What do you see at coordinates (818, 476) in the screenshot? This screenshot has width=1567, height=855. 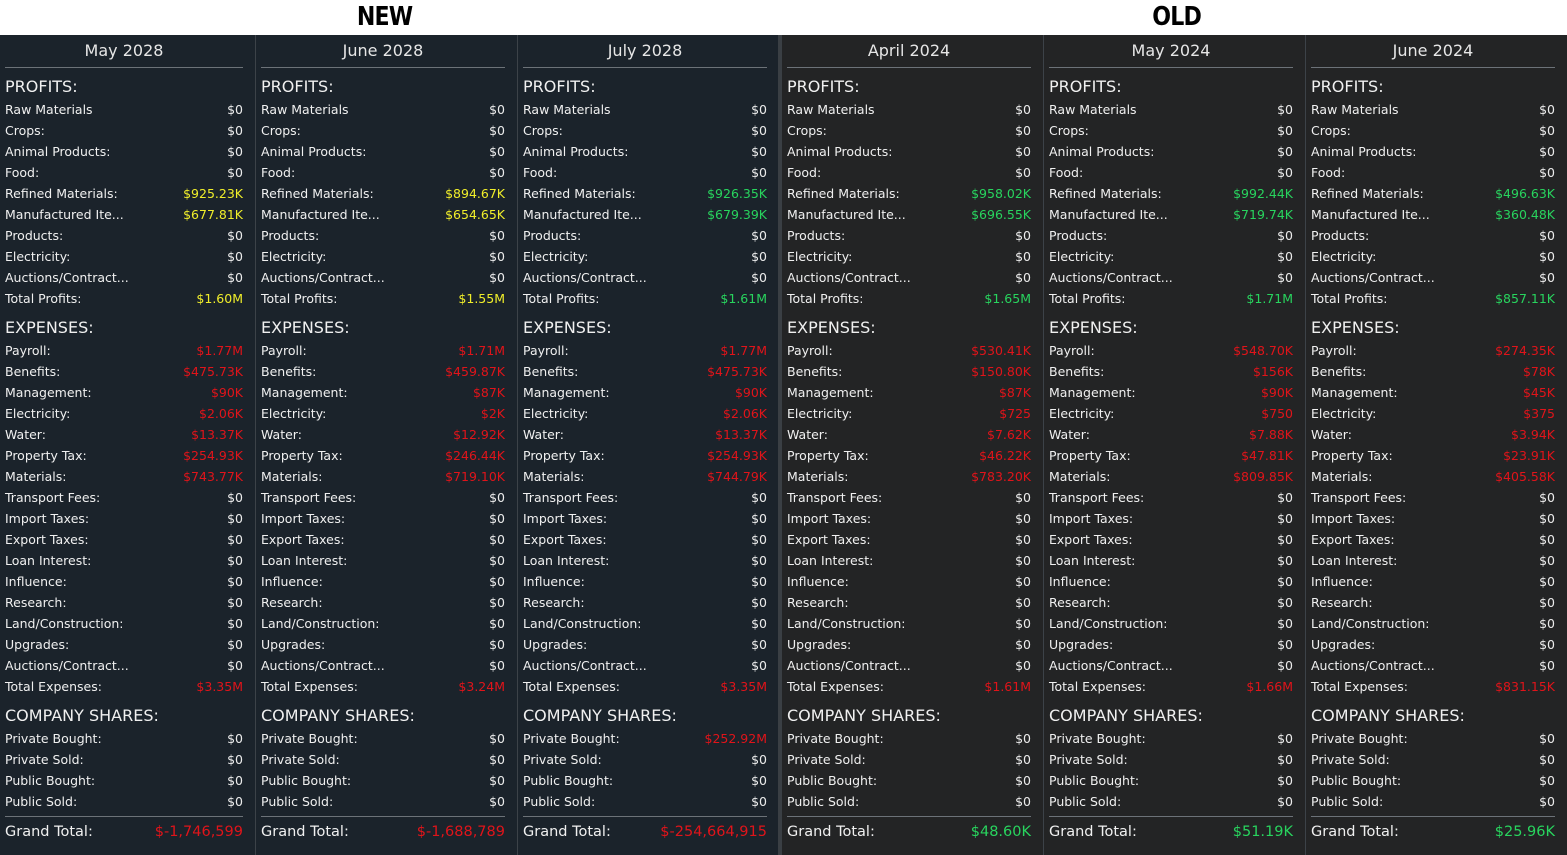 I see `expense-row-label: Materials:` at bounding box center [818, 476].